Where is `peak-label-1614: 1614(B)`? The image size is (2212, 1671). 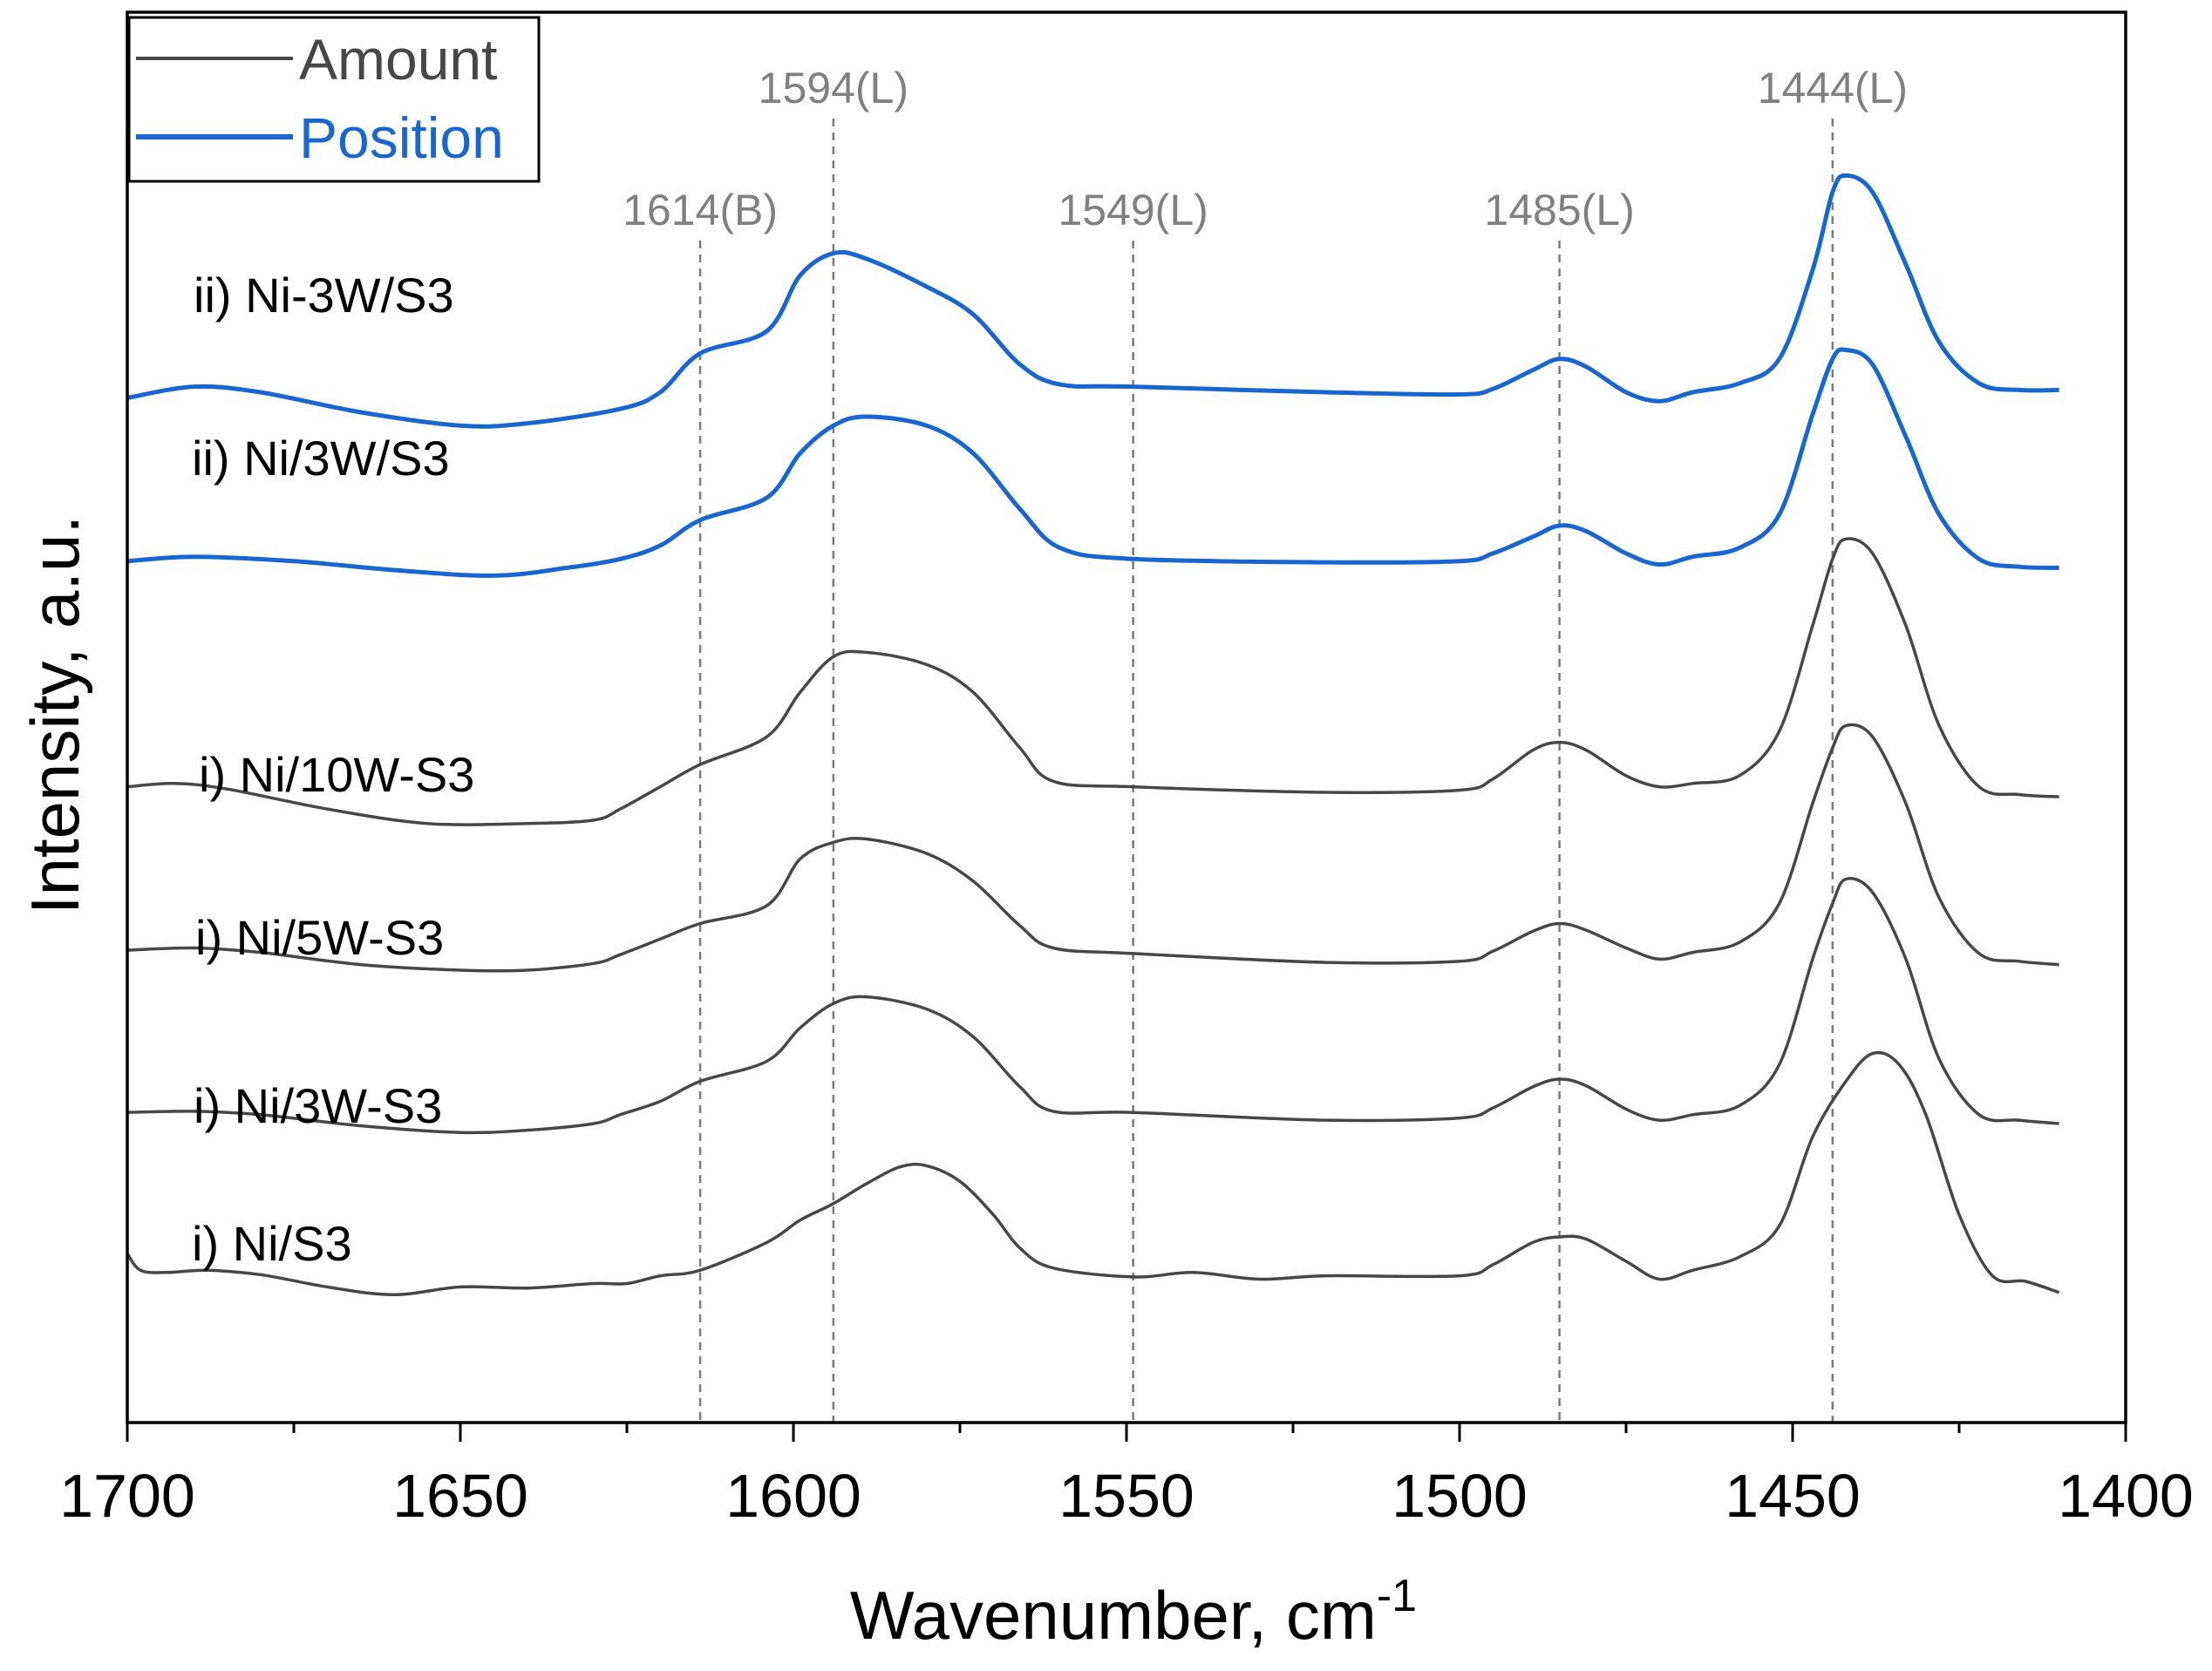 peak-label-1614: 1614(B) is located at coordinates (700, 210).